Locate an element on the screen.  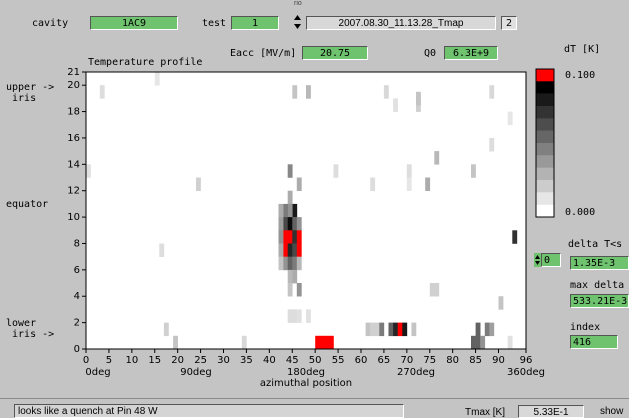
x-tick-label: 96 is located at coordinates (526, 360).